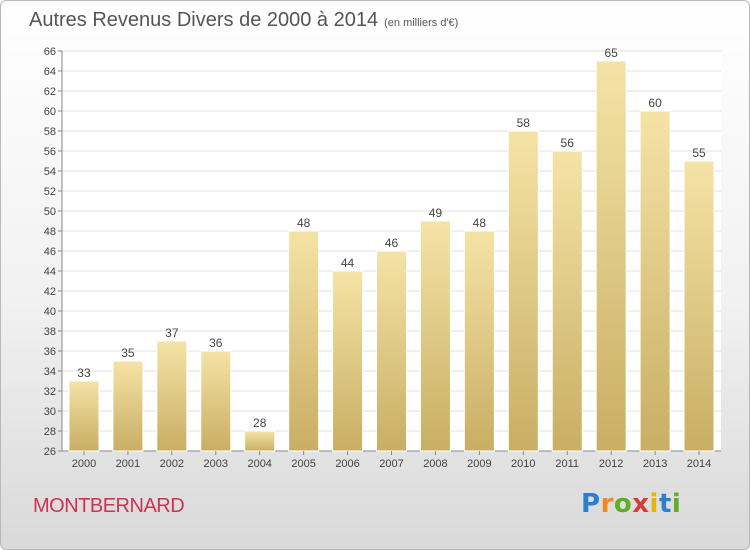  Describe the element at coordinates (435, 464) in the screenshot. I see `x-tick-label-2008: 2008` at that location.